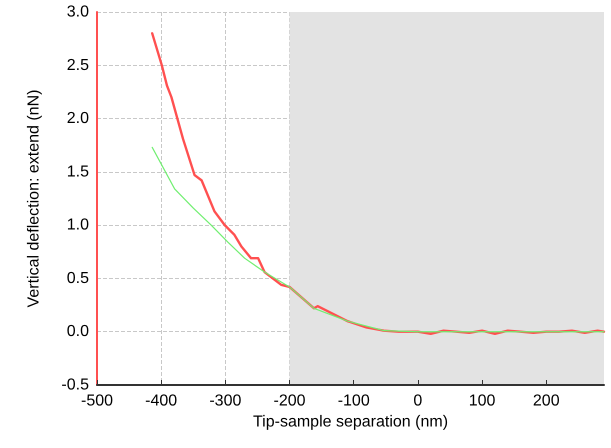 This screenshot has height=448, width=611. Describe the element at coordinates (546, 401) in the screenshot. I see `x-tick-label: 200` at that location.